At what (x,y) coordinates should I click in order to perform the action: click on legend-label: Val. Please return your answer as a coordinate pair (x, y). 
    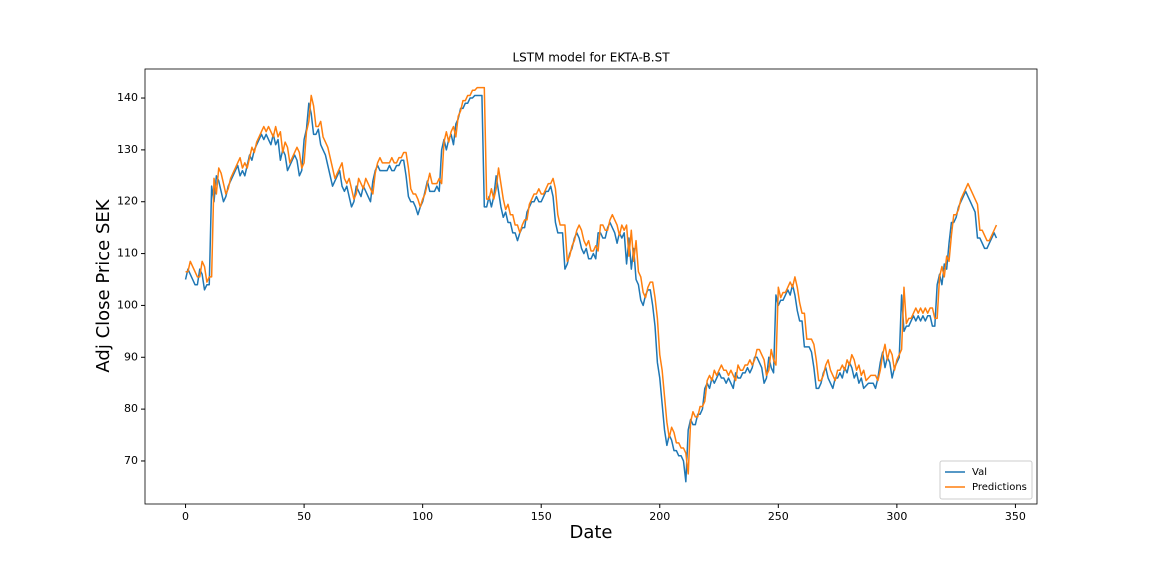
    Looking at the image, I should click on (979, 472).